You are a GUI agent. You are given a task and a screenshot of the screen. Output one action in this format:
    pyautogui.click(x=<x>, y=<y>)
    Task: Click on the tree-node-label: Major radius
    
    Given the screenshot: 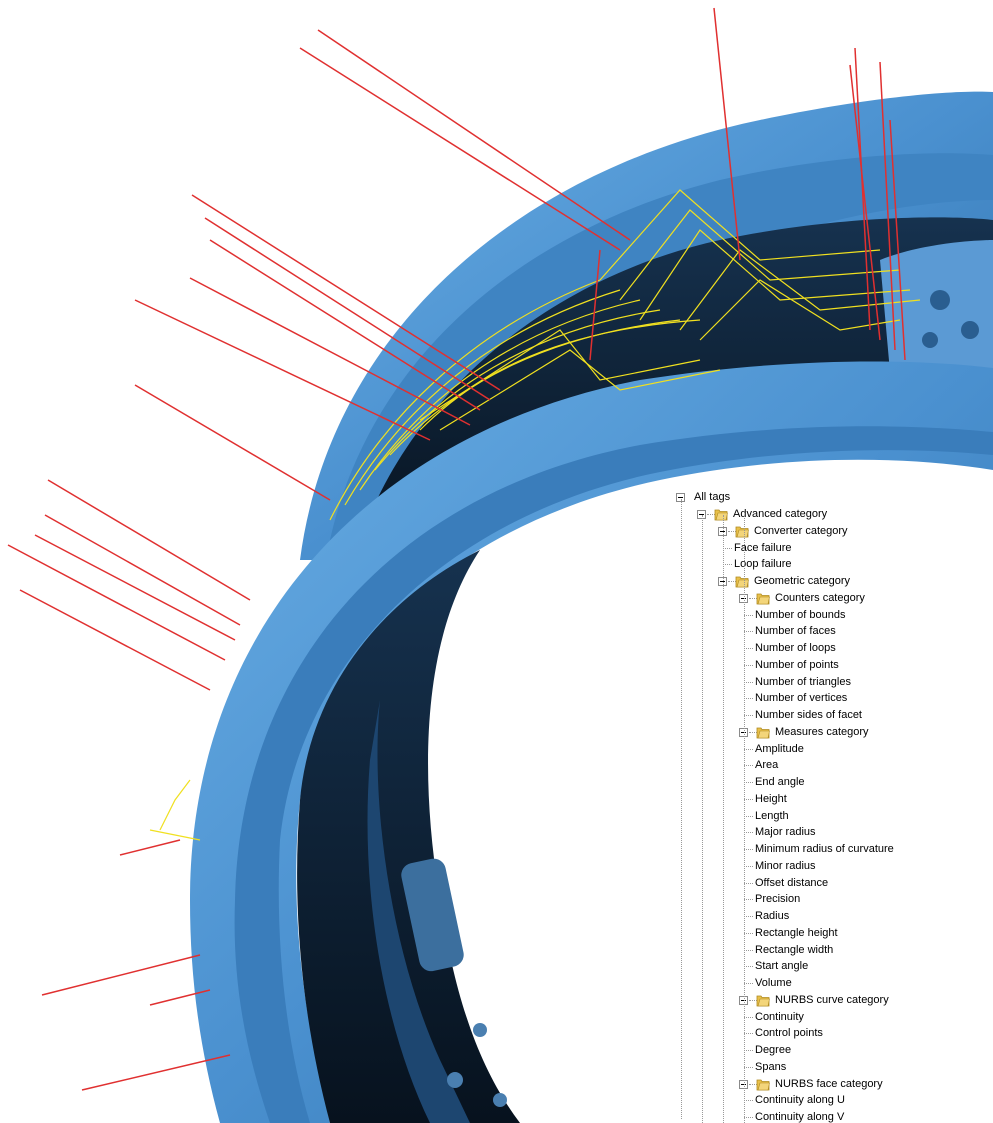 What is the action you would take?
    pyautogui.click(x=785, y=832)
    